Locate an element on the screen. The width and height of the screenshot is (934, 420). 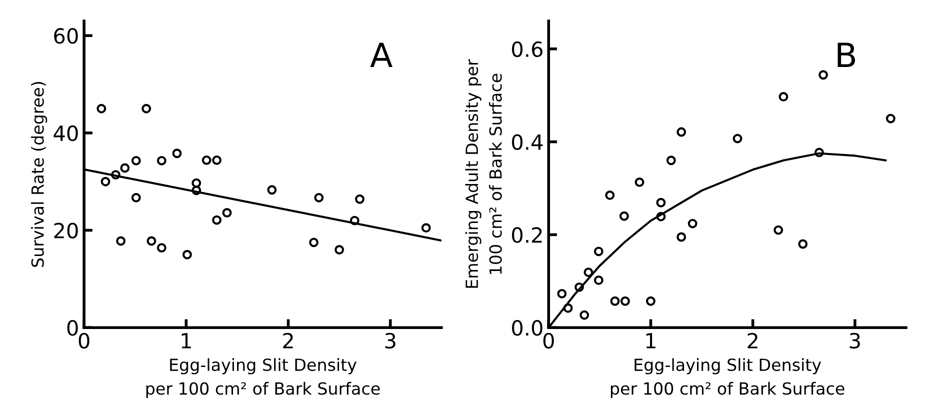
annotation: B is located at coordinates (847, 54).